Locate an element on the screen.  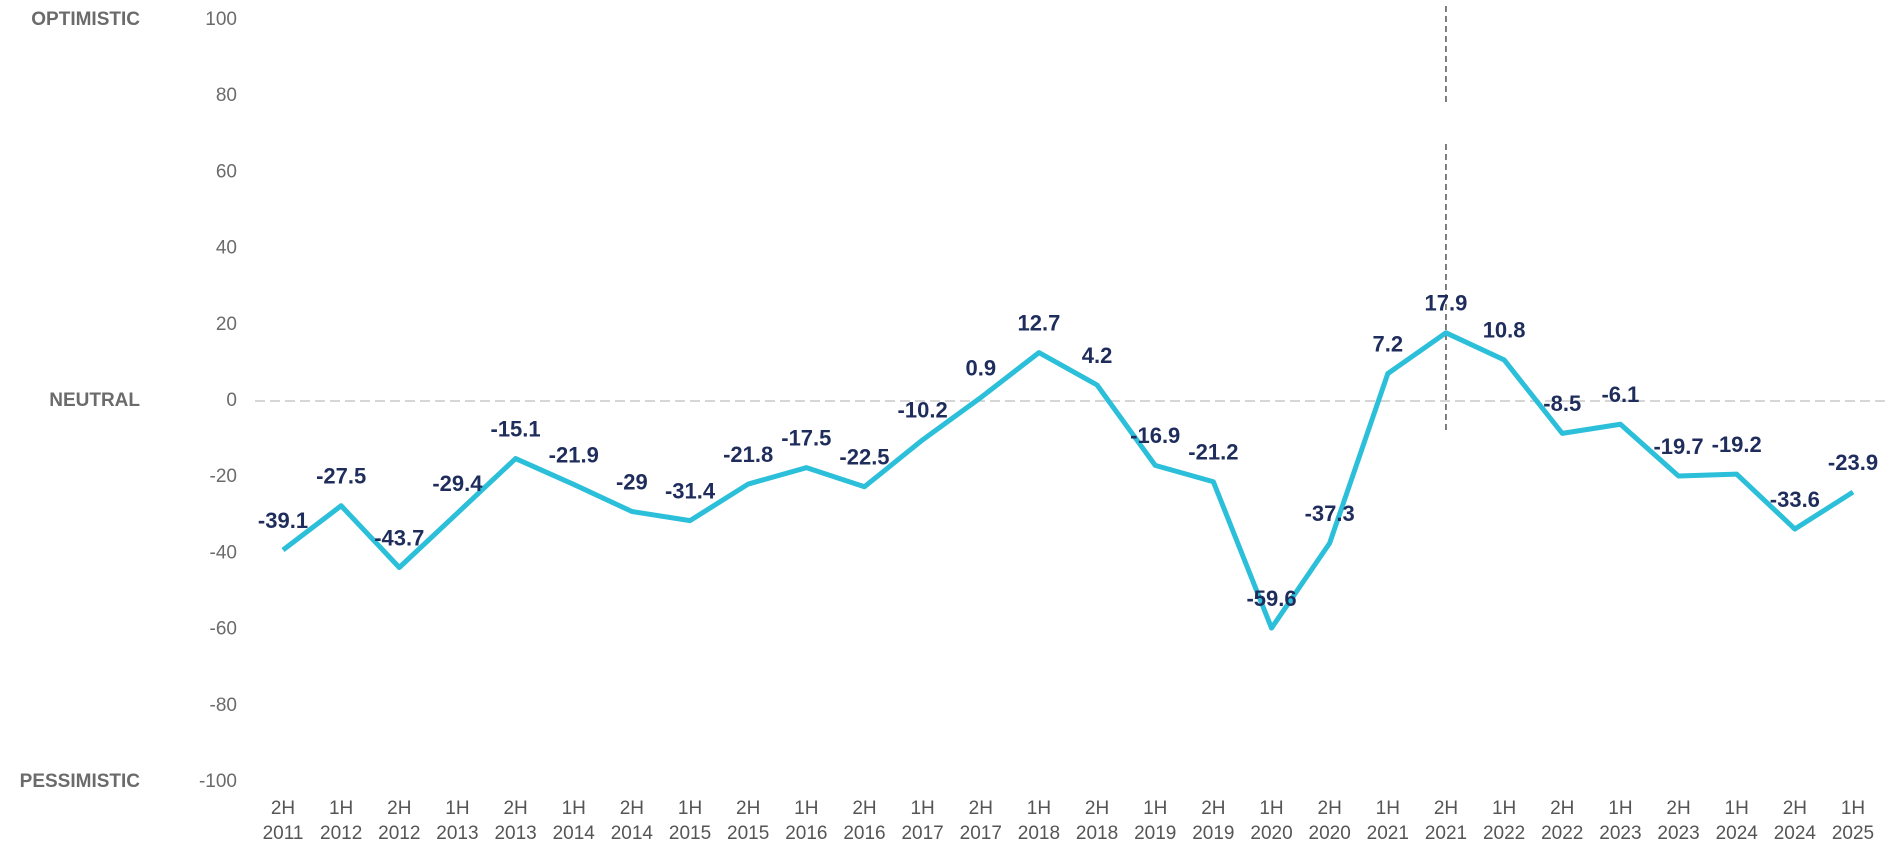
x-tick-label: 2H 2020 is located at coordinates (1330, 821).